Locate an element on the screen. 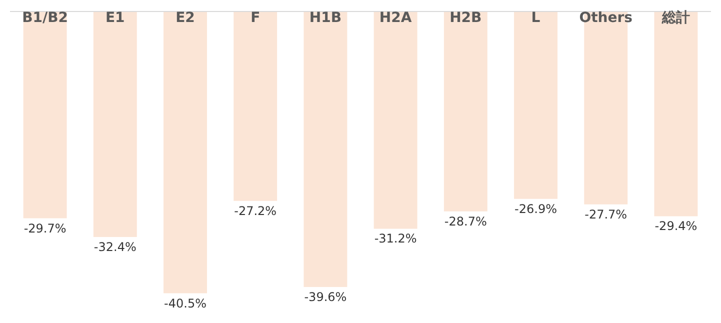  x-tick-label: 総計 is located at coordinates (675, 18).